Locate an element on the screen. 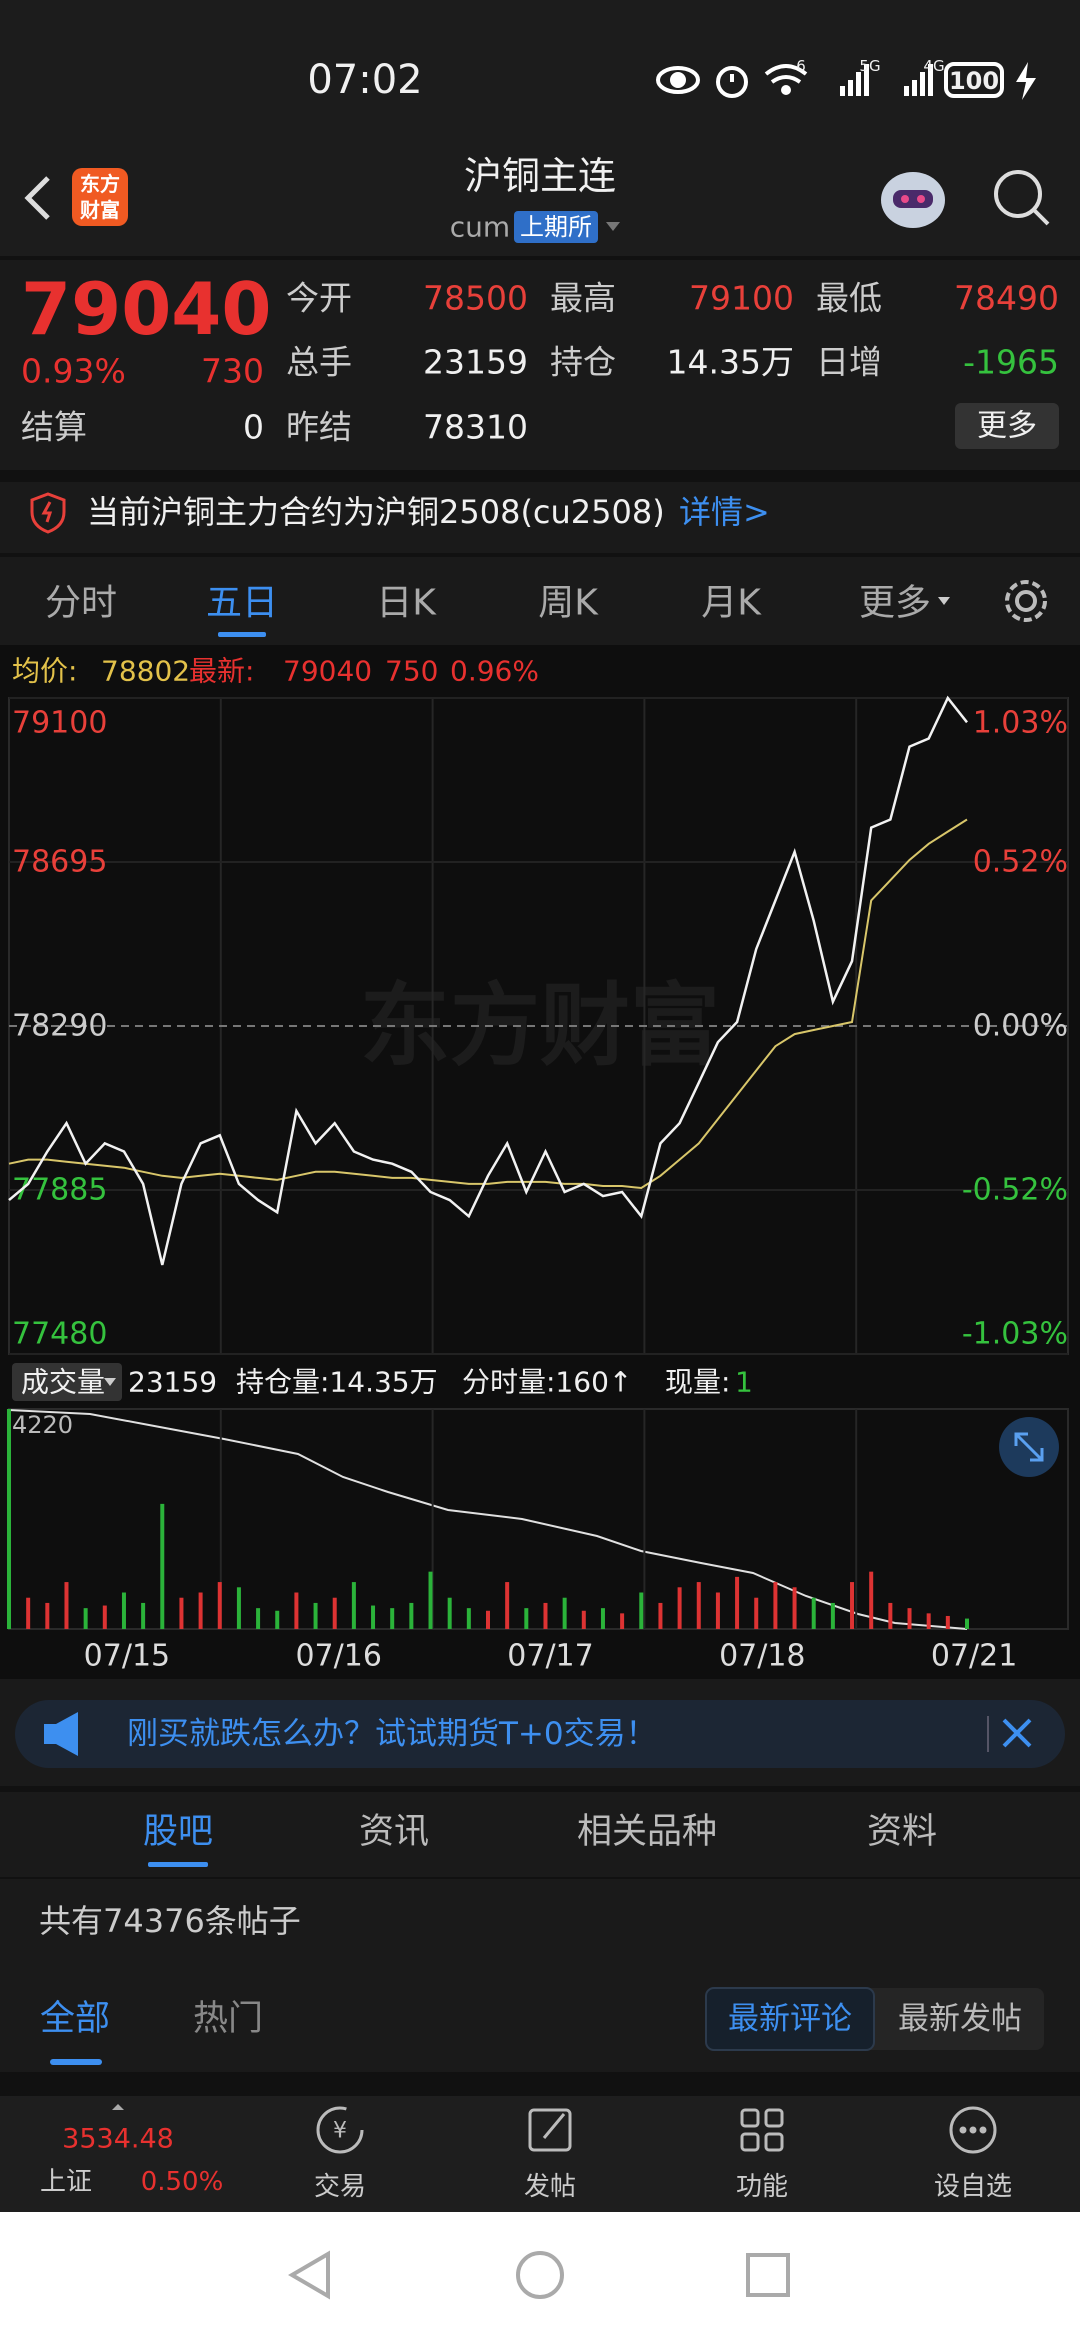 The width and height of the screenshot is (1080, 2340). nav-item: 发帖 is located at coordinates (550, 2187).